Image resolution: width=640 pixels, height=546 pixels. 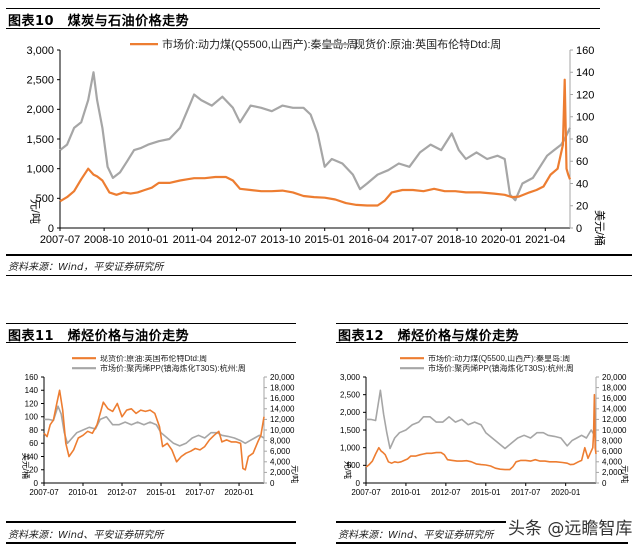 I want to click on right-tick-label: 160, so click(x=585, y=51).